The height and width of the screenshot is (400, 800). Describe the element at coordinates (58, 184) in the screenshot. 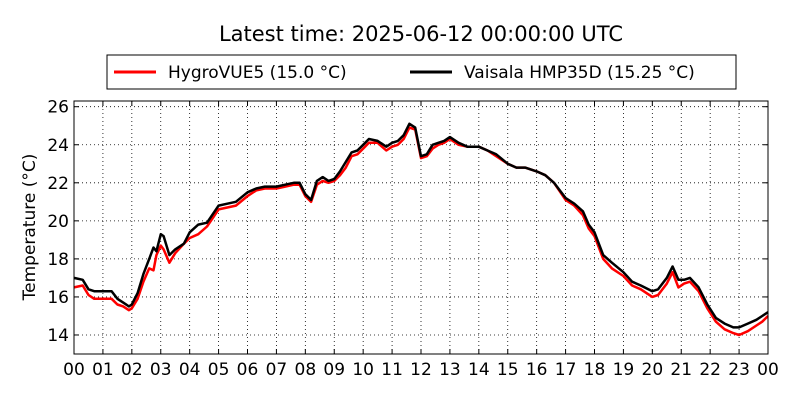

I see `y-tick-label: 22` at that location.